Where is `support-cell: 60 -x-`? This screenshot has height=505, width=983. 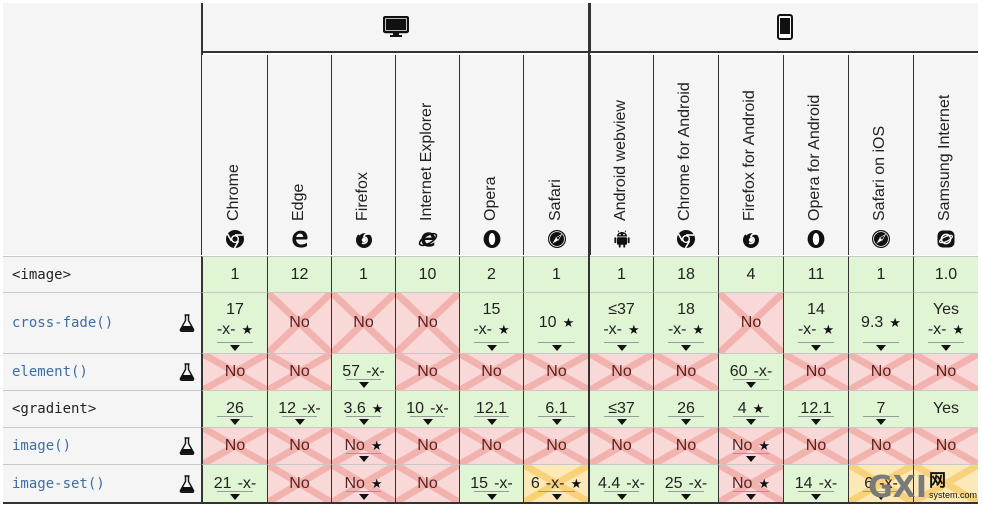
support-cell: 60 -x- is located at coordinates (750, 371).